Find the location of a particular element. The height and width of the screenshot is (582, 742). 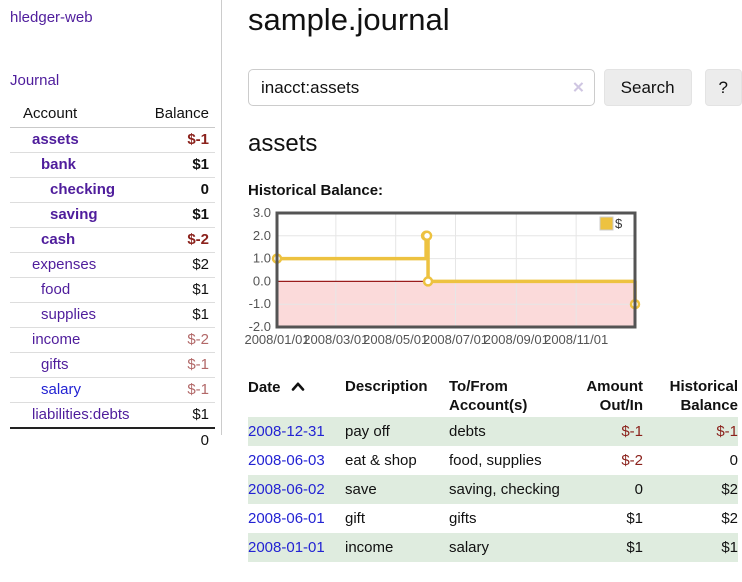

register-cell-balance: $1 is located at coordinates (729, 547).